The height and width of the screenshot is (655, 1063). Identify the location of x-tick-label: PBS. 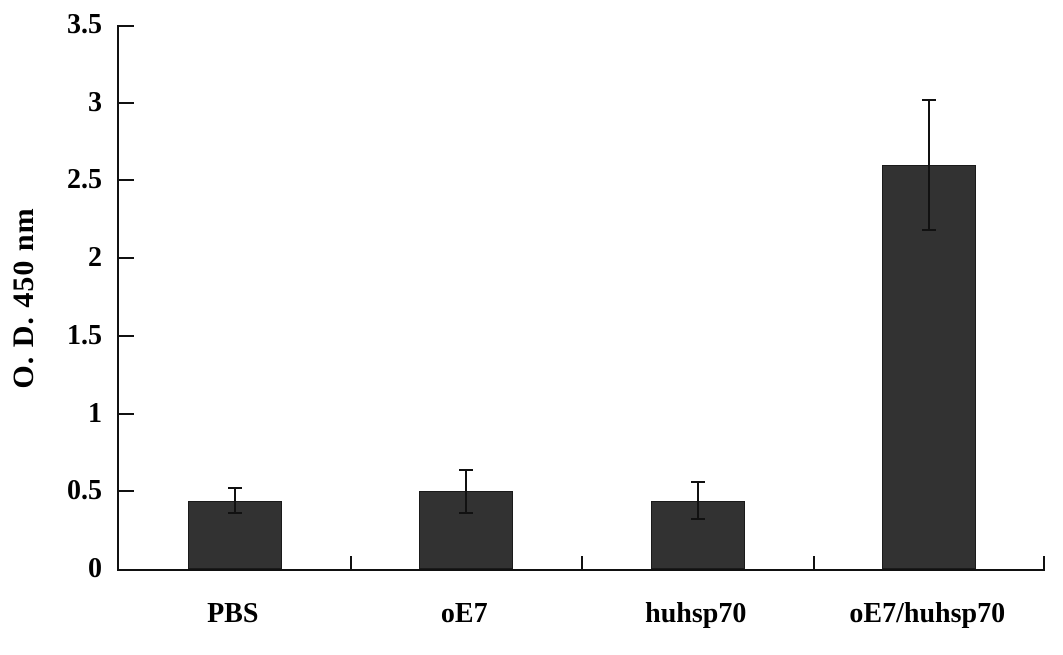
(233, 613).